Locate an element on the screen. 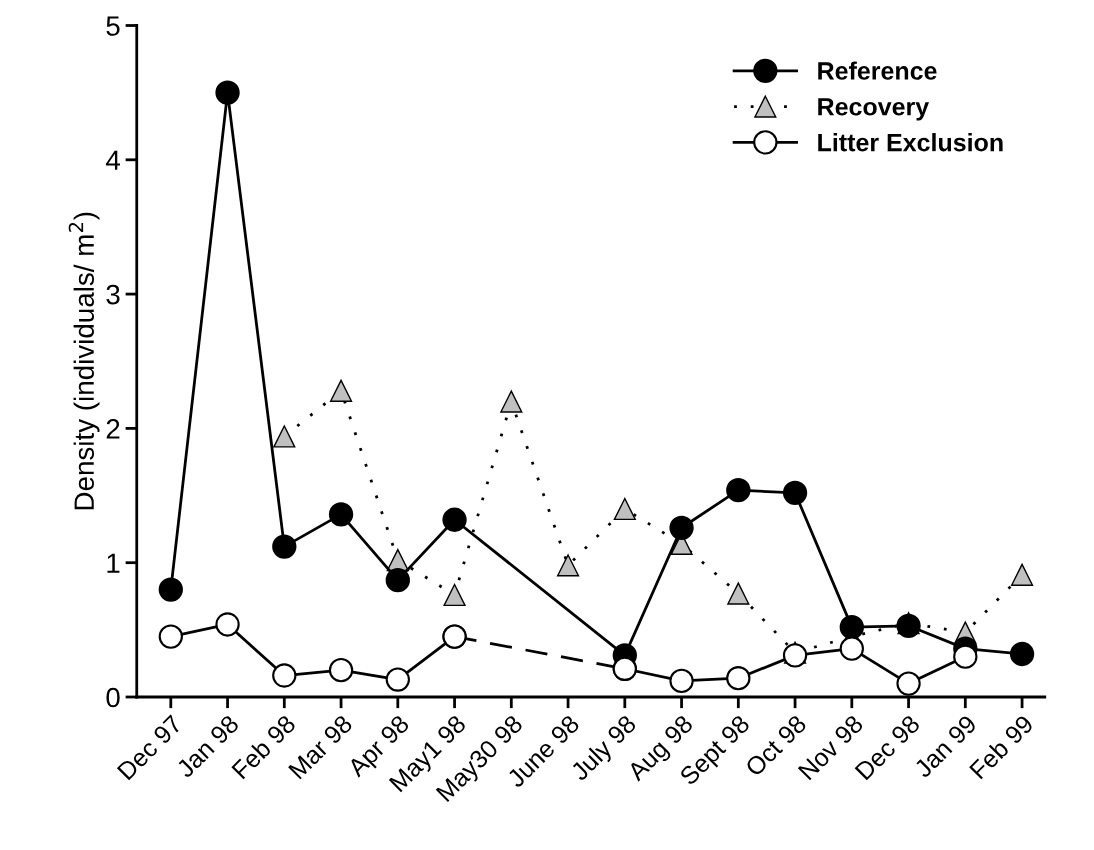 The width and height of the screenshot is (1094, 850). y-tick-label: 2 is located at coordinates (113, 429).